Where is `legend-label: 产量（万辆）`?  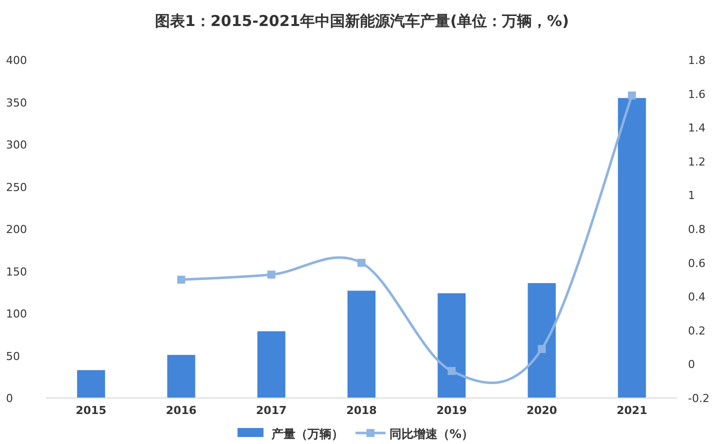
legend-label: 产量（万辆） is located at coordinates (307, 434).